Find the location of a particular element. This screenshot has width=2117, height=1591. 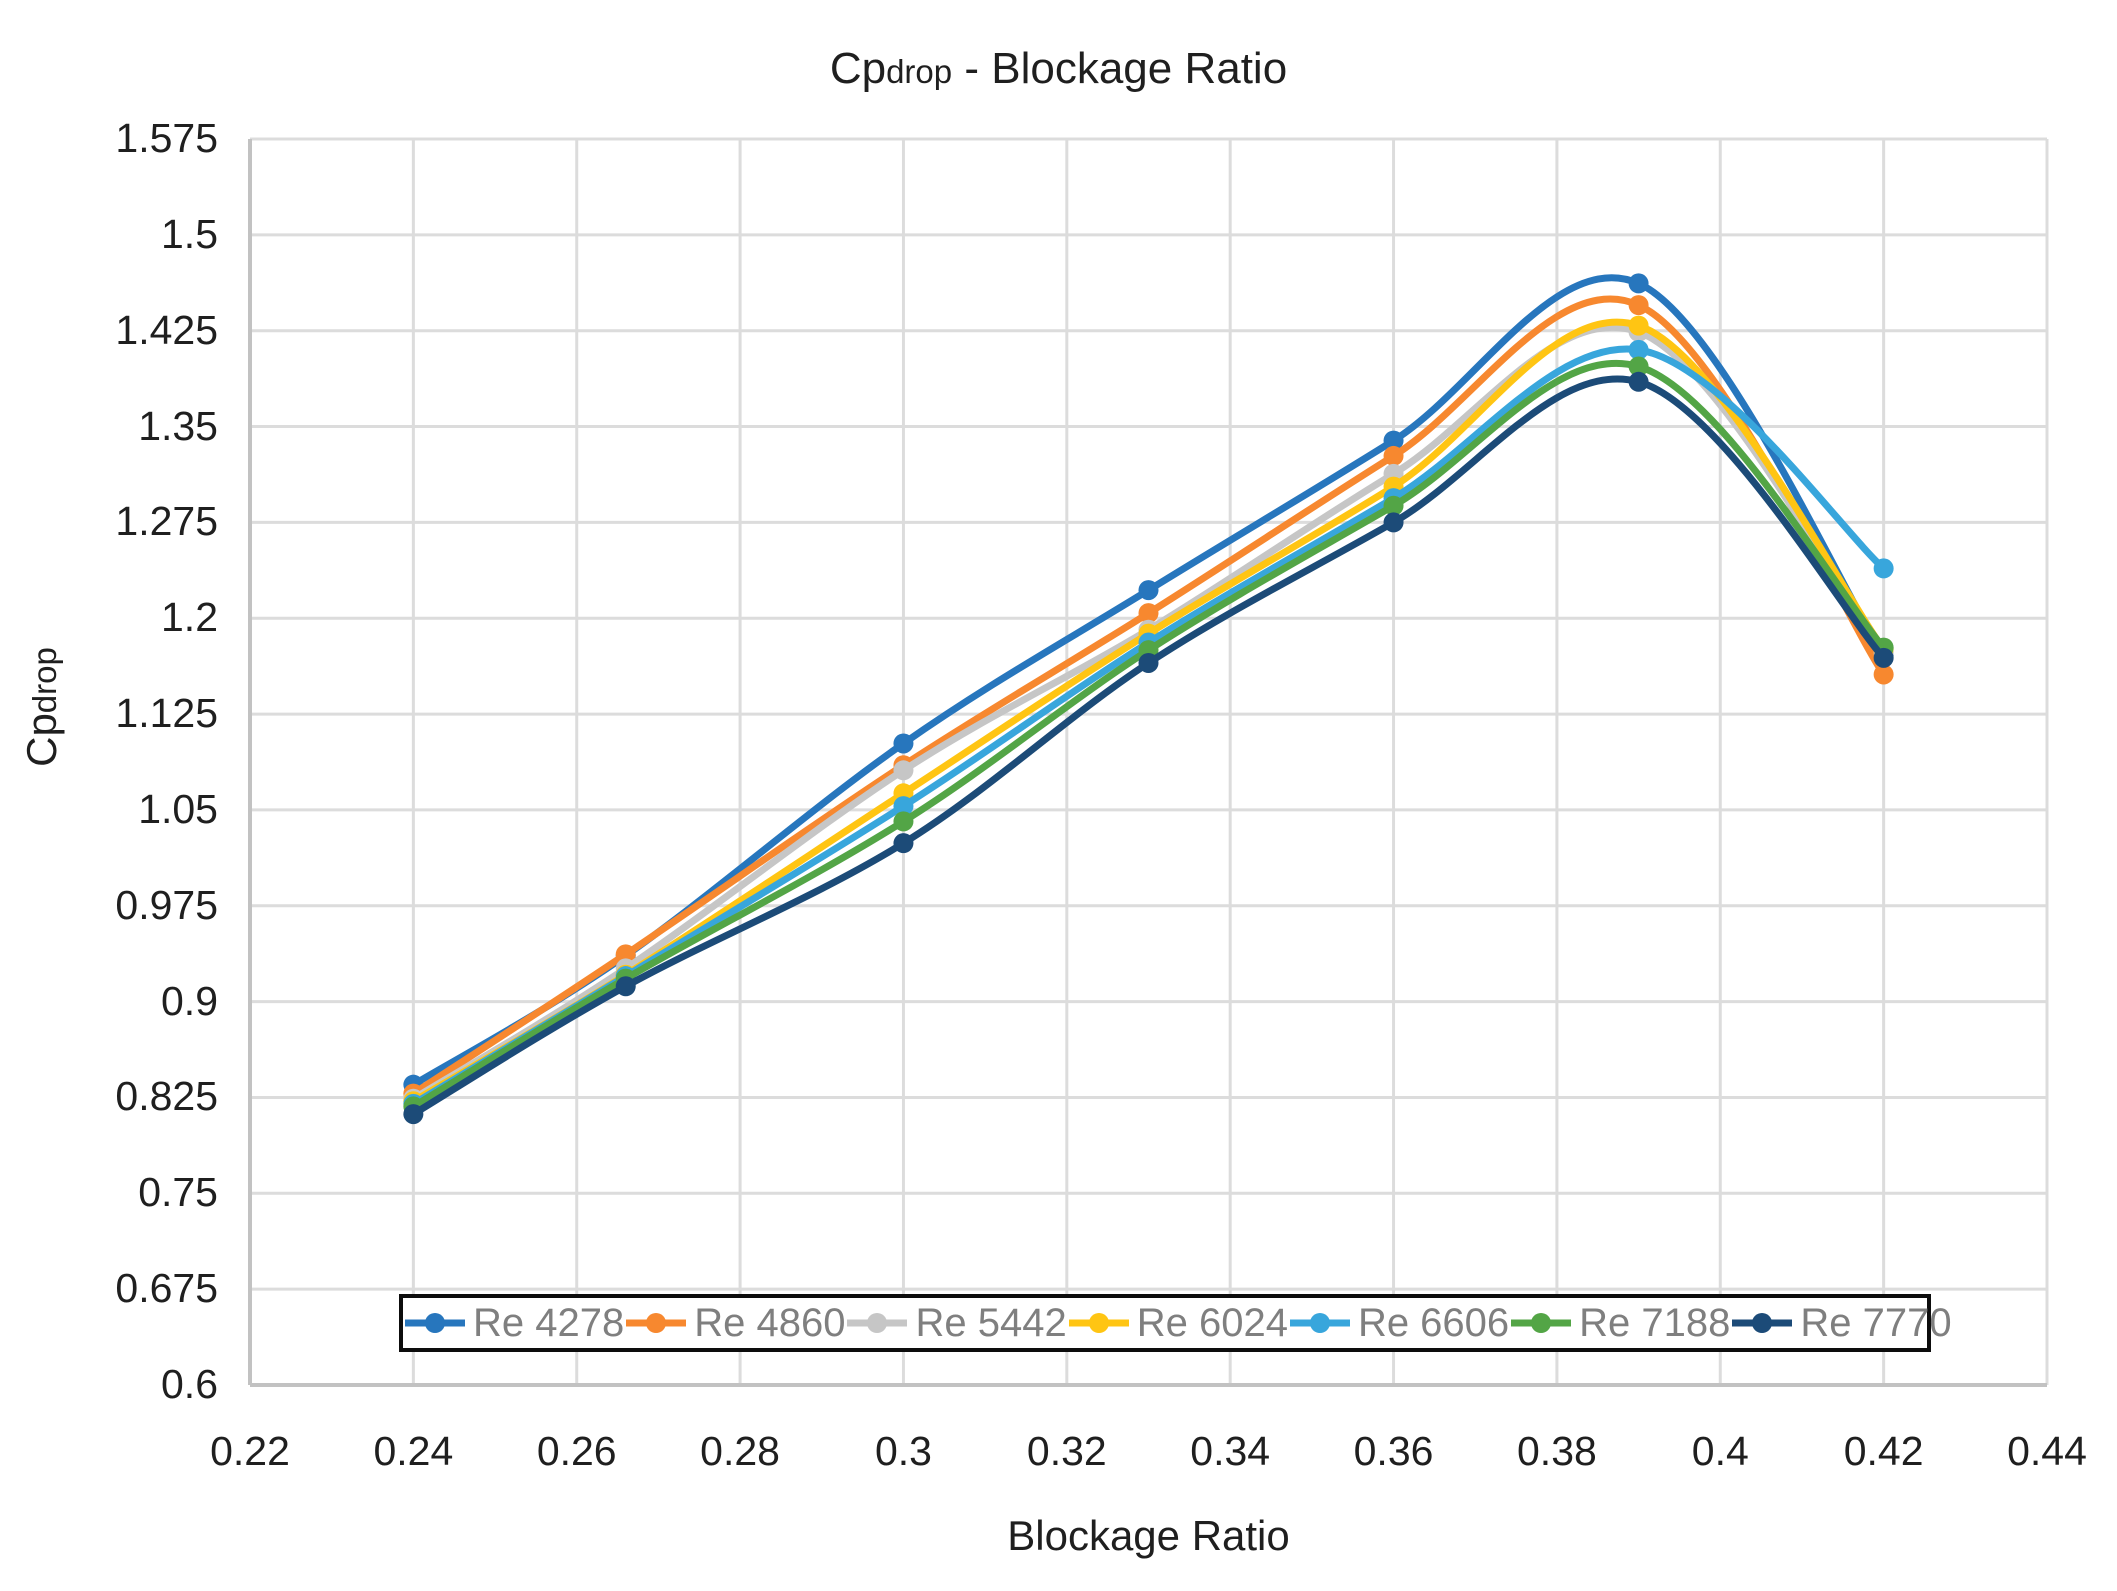

legend-item-re-7188: Re 7188 is located at coordinates (1619, 1323).